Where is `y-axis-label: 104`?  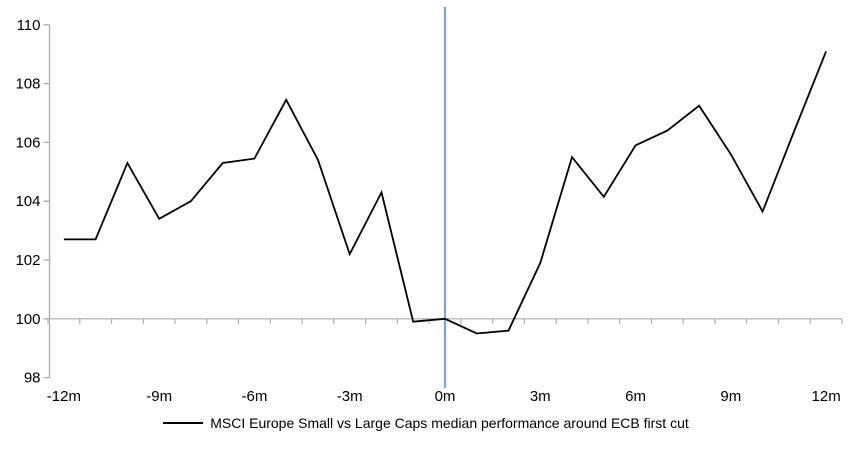
y-axis-label: 104 is located at coordinates (27, 201).